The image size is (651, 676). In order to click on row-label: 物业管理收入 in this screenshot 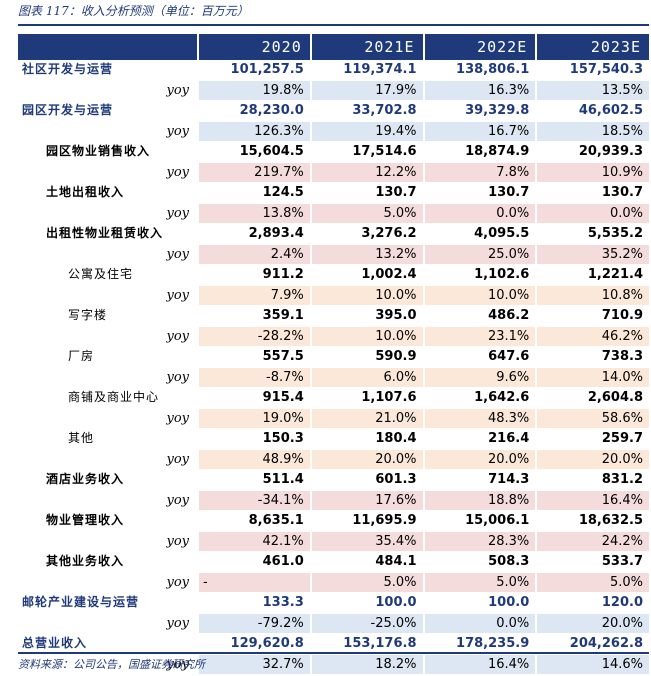, I will do `click(108, 521)`.